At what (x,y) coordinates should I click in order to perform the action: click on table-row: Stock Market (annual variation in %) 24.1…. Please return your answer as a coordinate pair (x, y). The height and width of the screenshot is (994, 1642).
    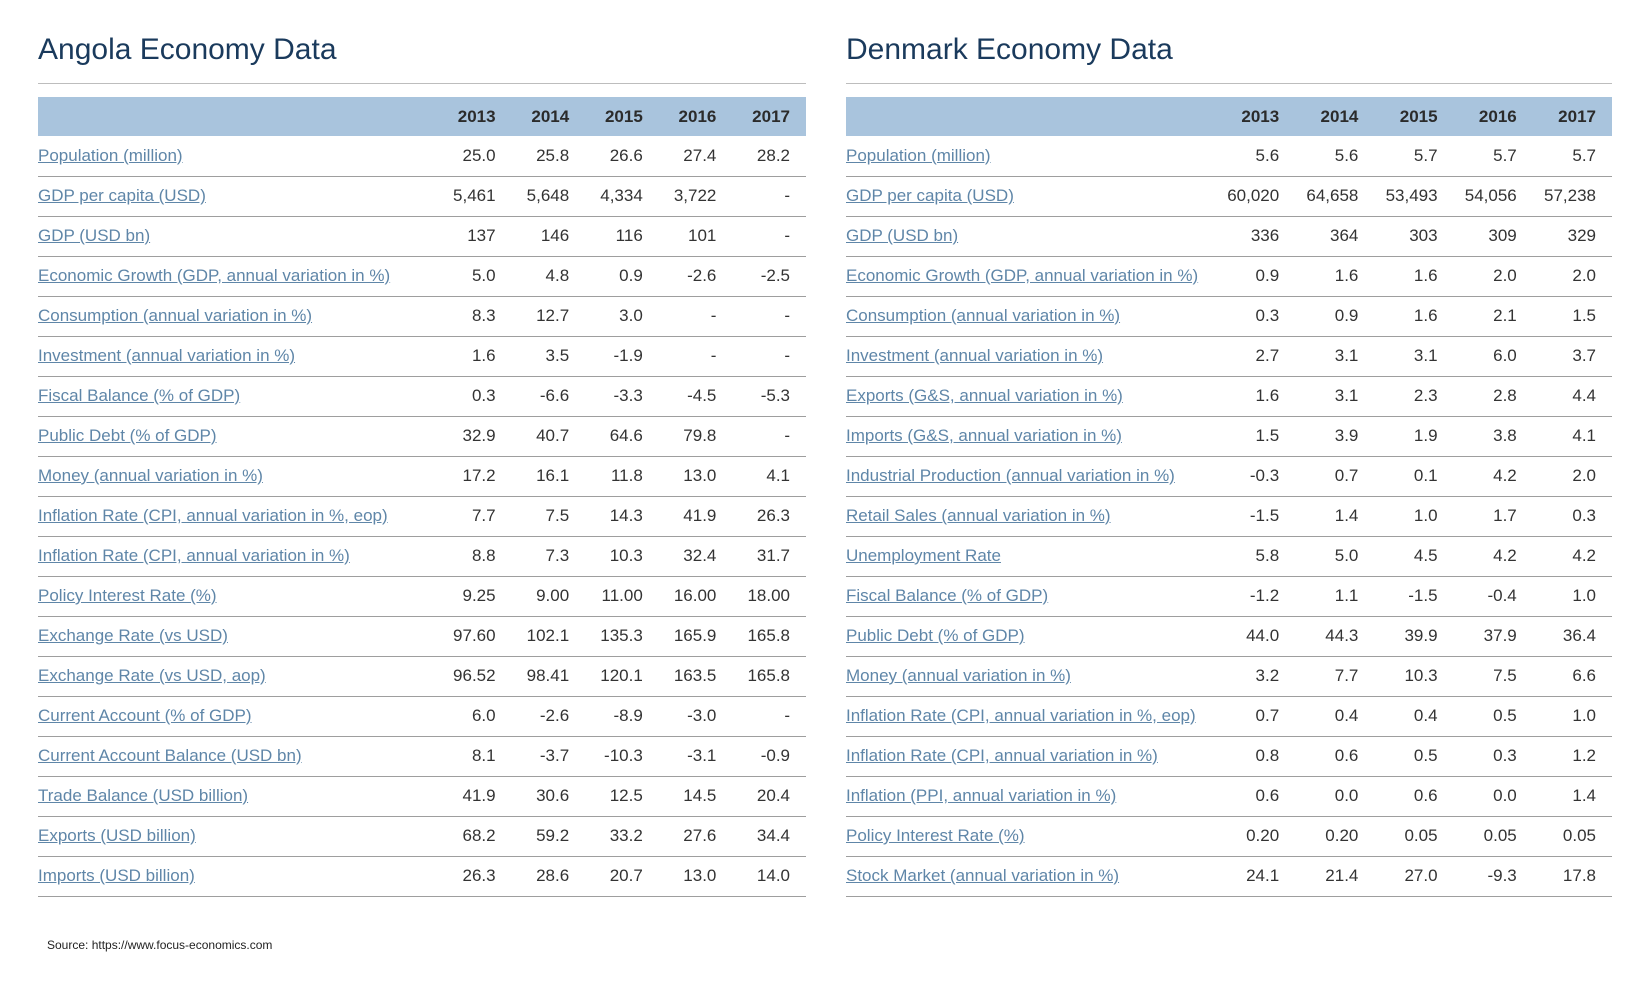
    Looking at the image, I should click on (1229, 876).